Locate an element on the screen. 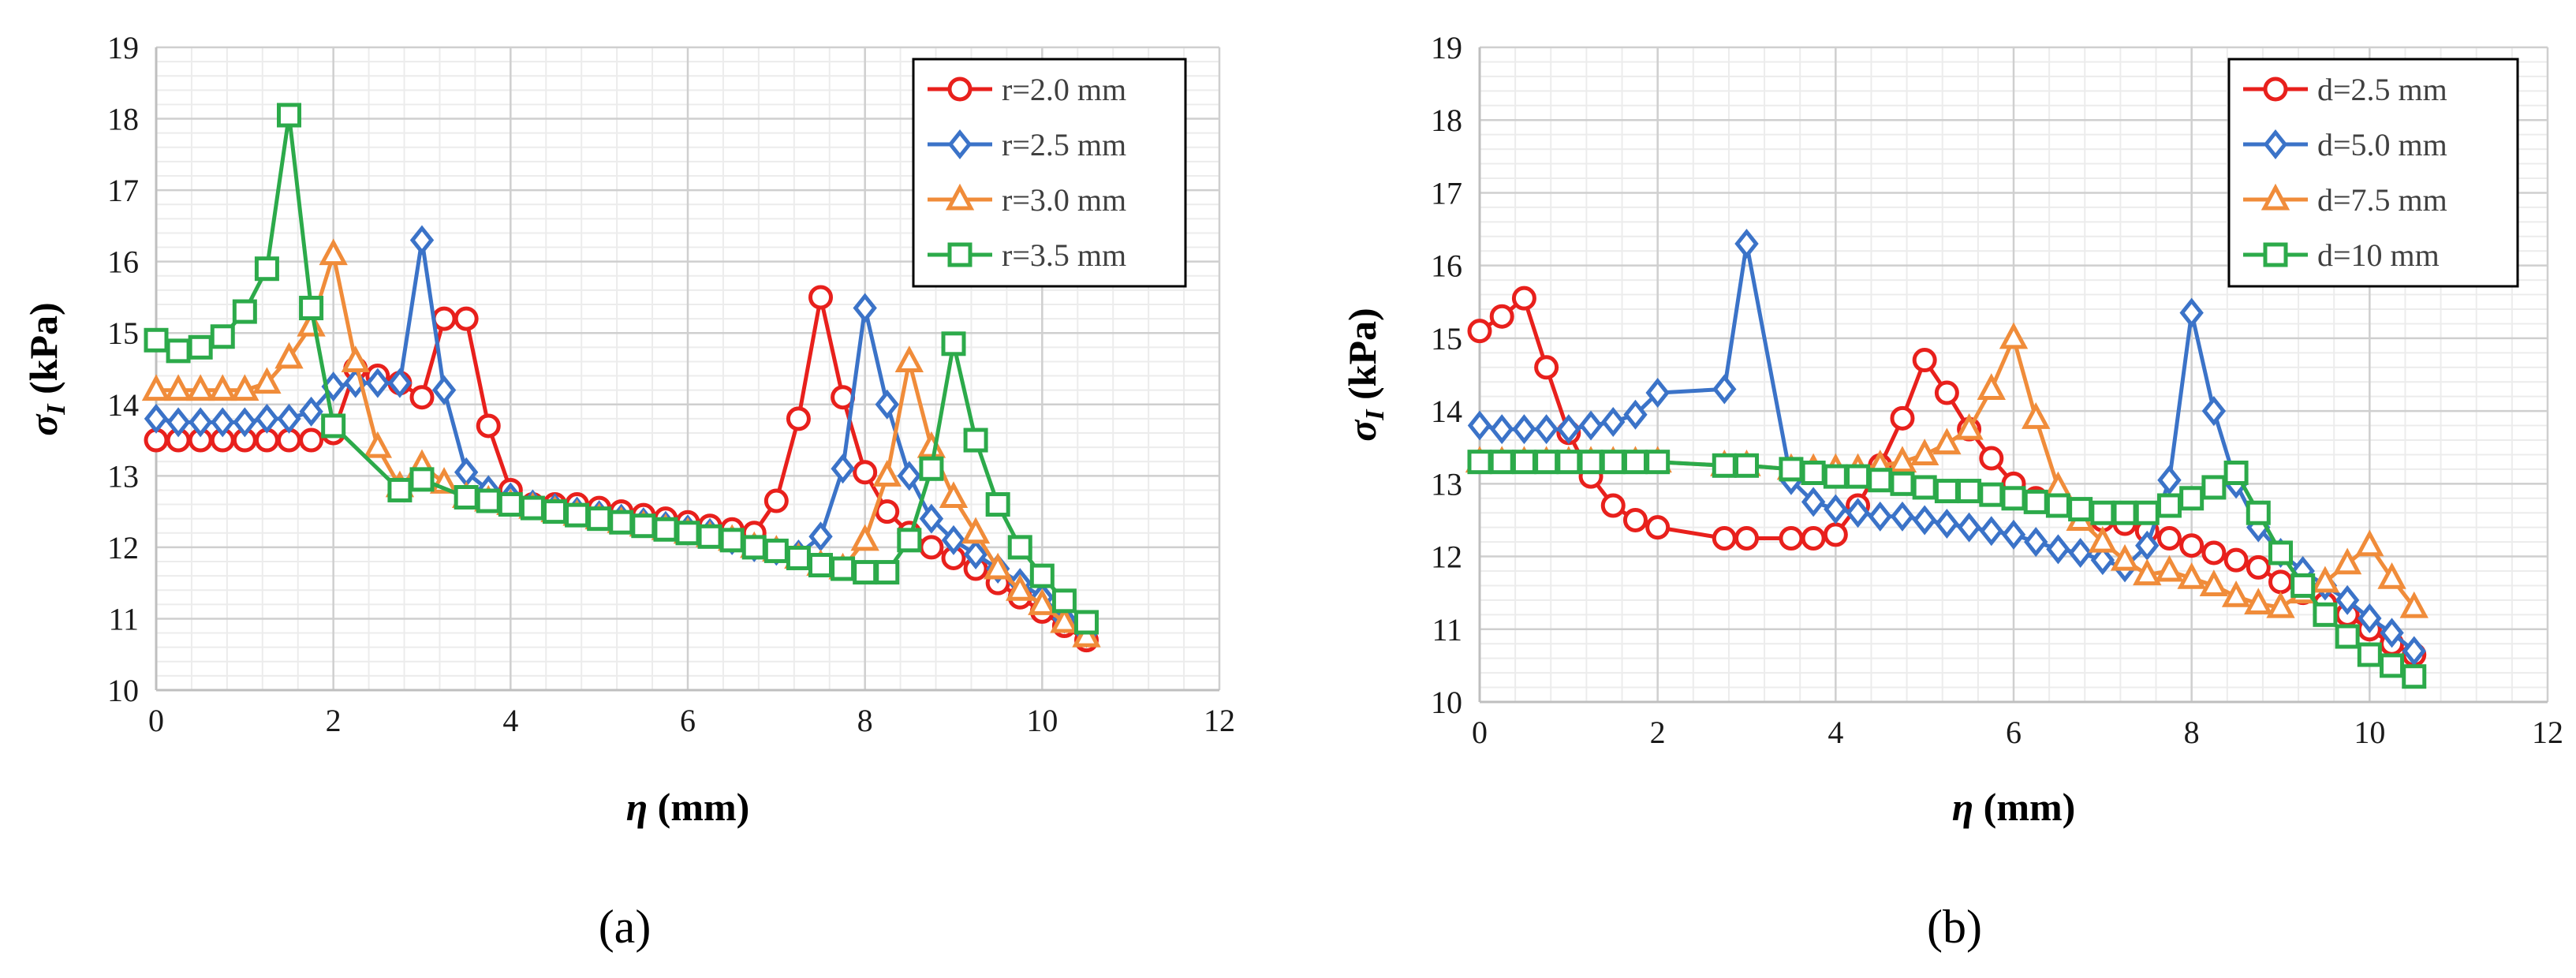 The width and height of the screenshot is (2576, 978). legend-label: d=7.5 mm is located at coordinates (2382, 200).